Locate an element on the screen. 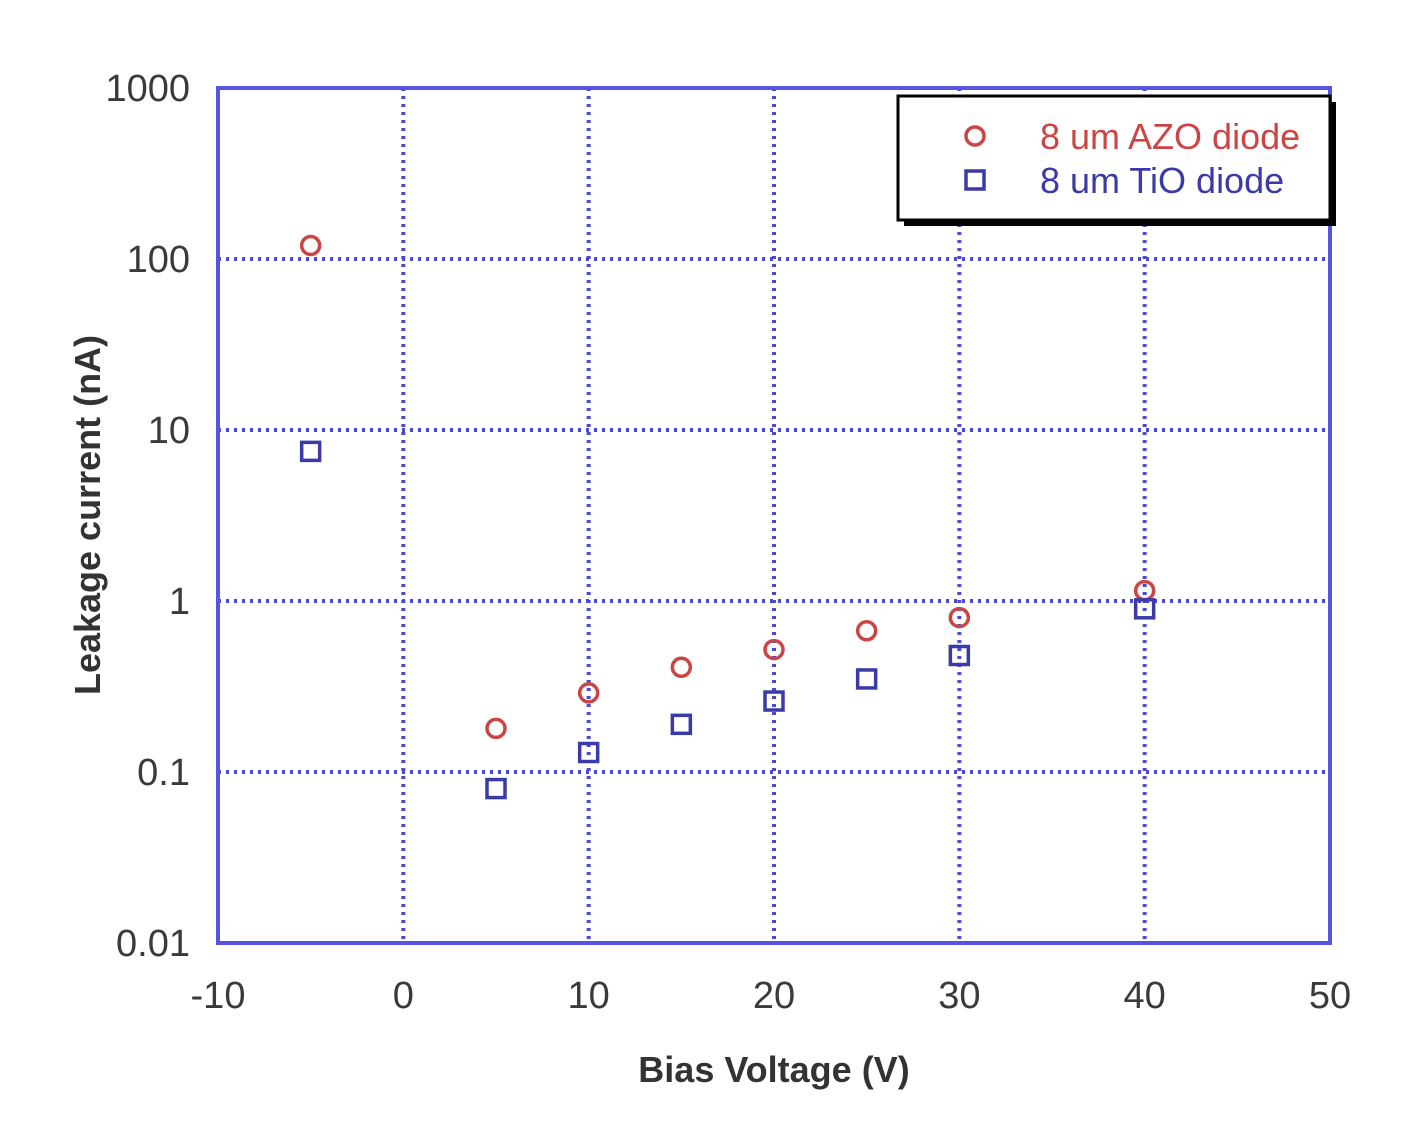  legend-marker-square is located at coordinates (975, 180).